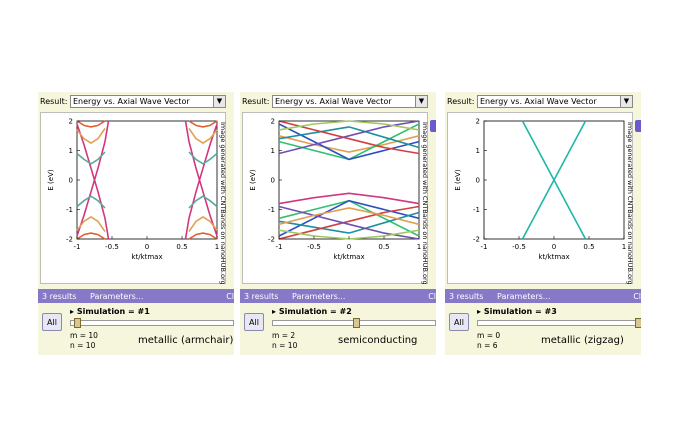 The image size is (688, 436). What do you see at coordinates (338, 329) in the screenshot?
I see `simulation-selector: All ▸ Simulation = #2 m = 2 n = 10` at bounding box center [338, 329].